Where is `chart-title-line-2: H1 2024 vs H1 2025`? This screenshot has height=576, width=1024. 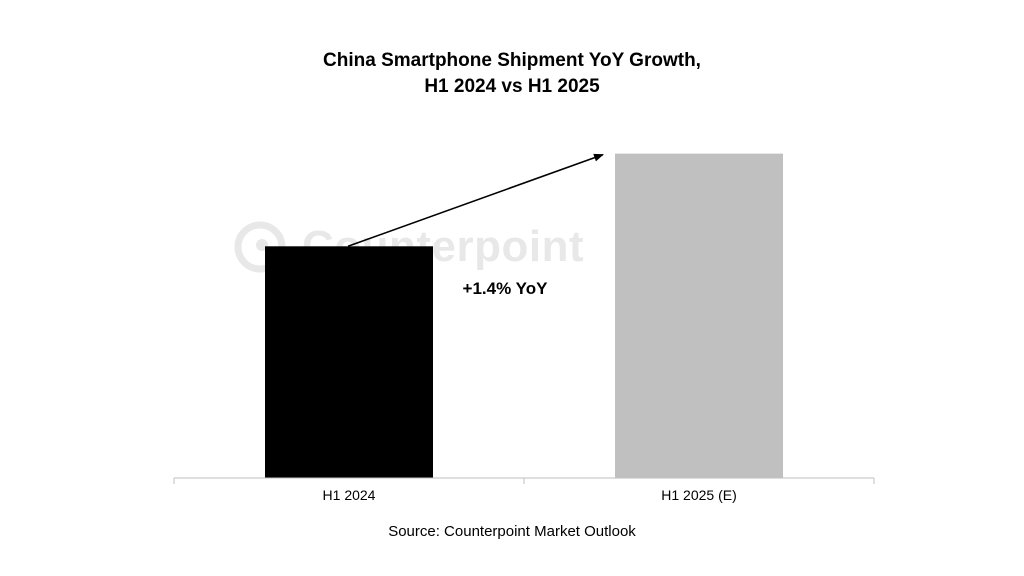
chart-title-line-2: H1 2024 vs H1 2025 is located at coordinates (512, 86).